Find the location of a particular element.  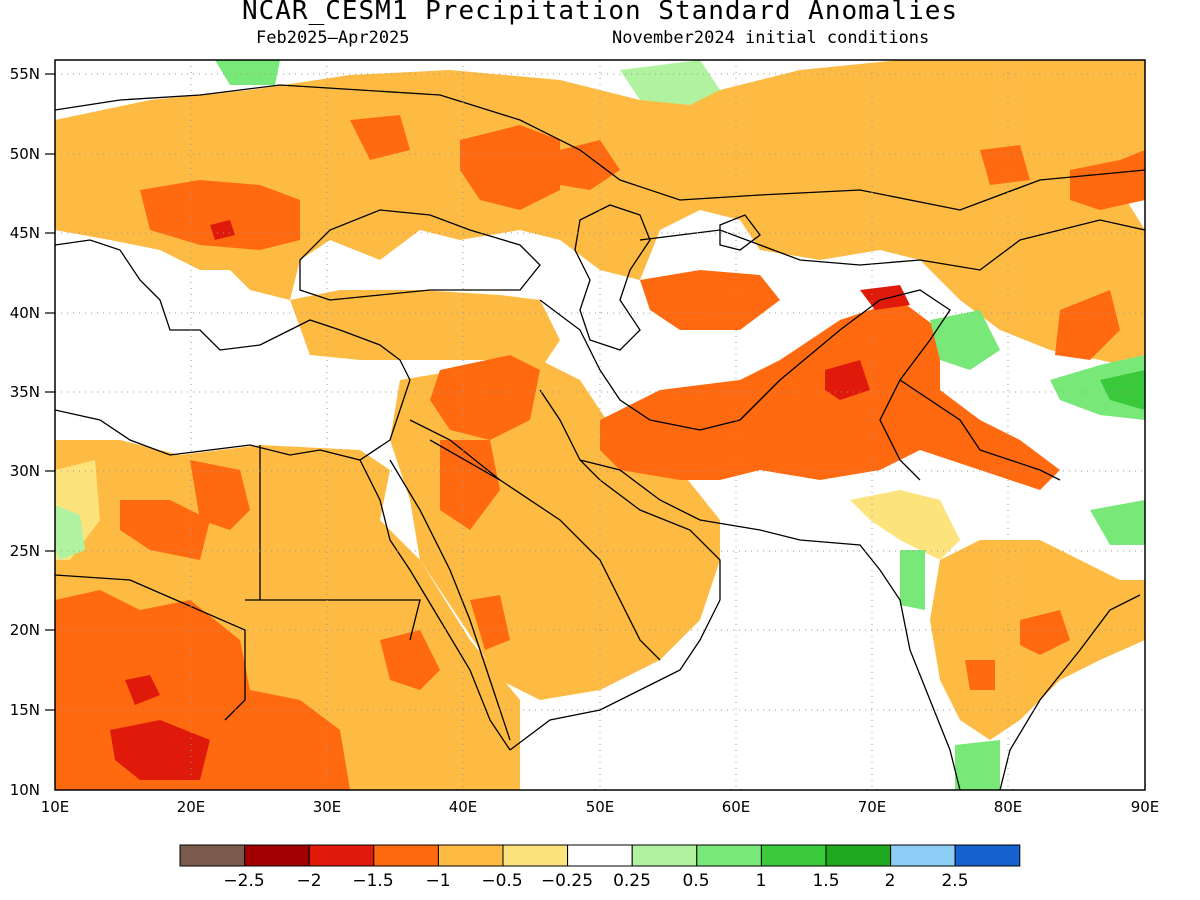

lat-label: 55N is located at coordinates (25, 74).